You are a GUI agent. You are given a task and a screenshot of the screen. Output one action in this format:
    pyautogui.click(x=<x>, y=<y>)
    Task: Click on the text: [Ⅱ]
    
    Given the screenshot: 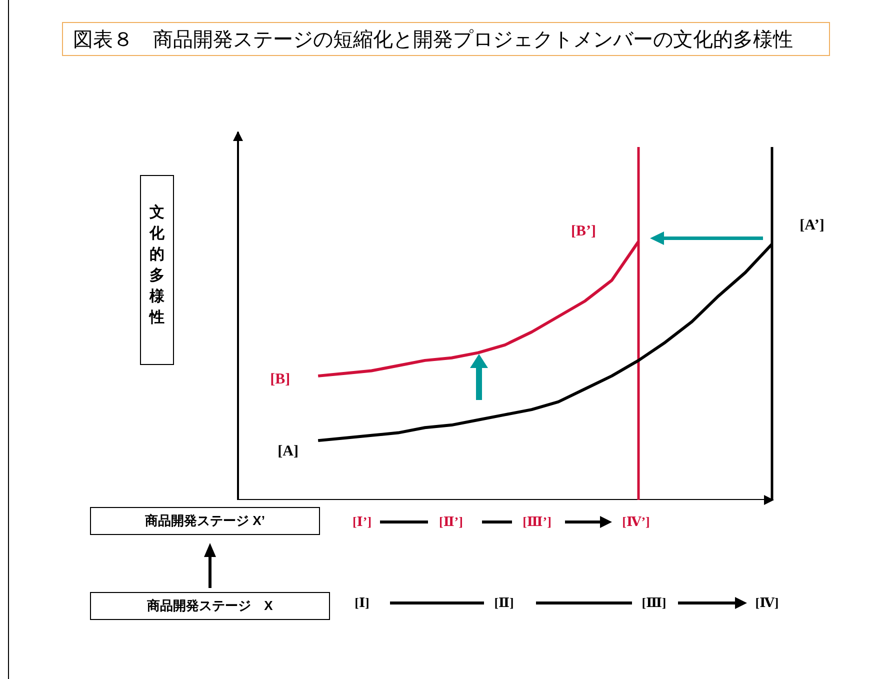 What is the action you would take?
    pyautogui.click(x=504, y=603)
    